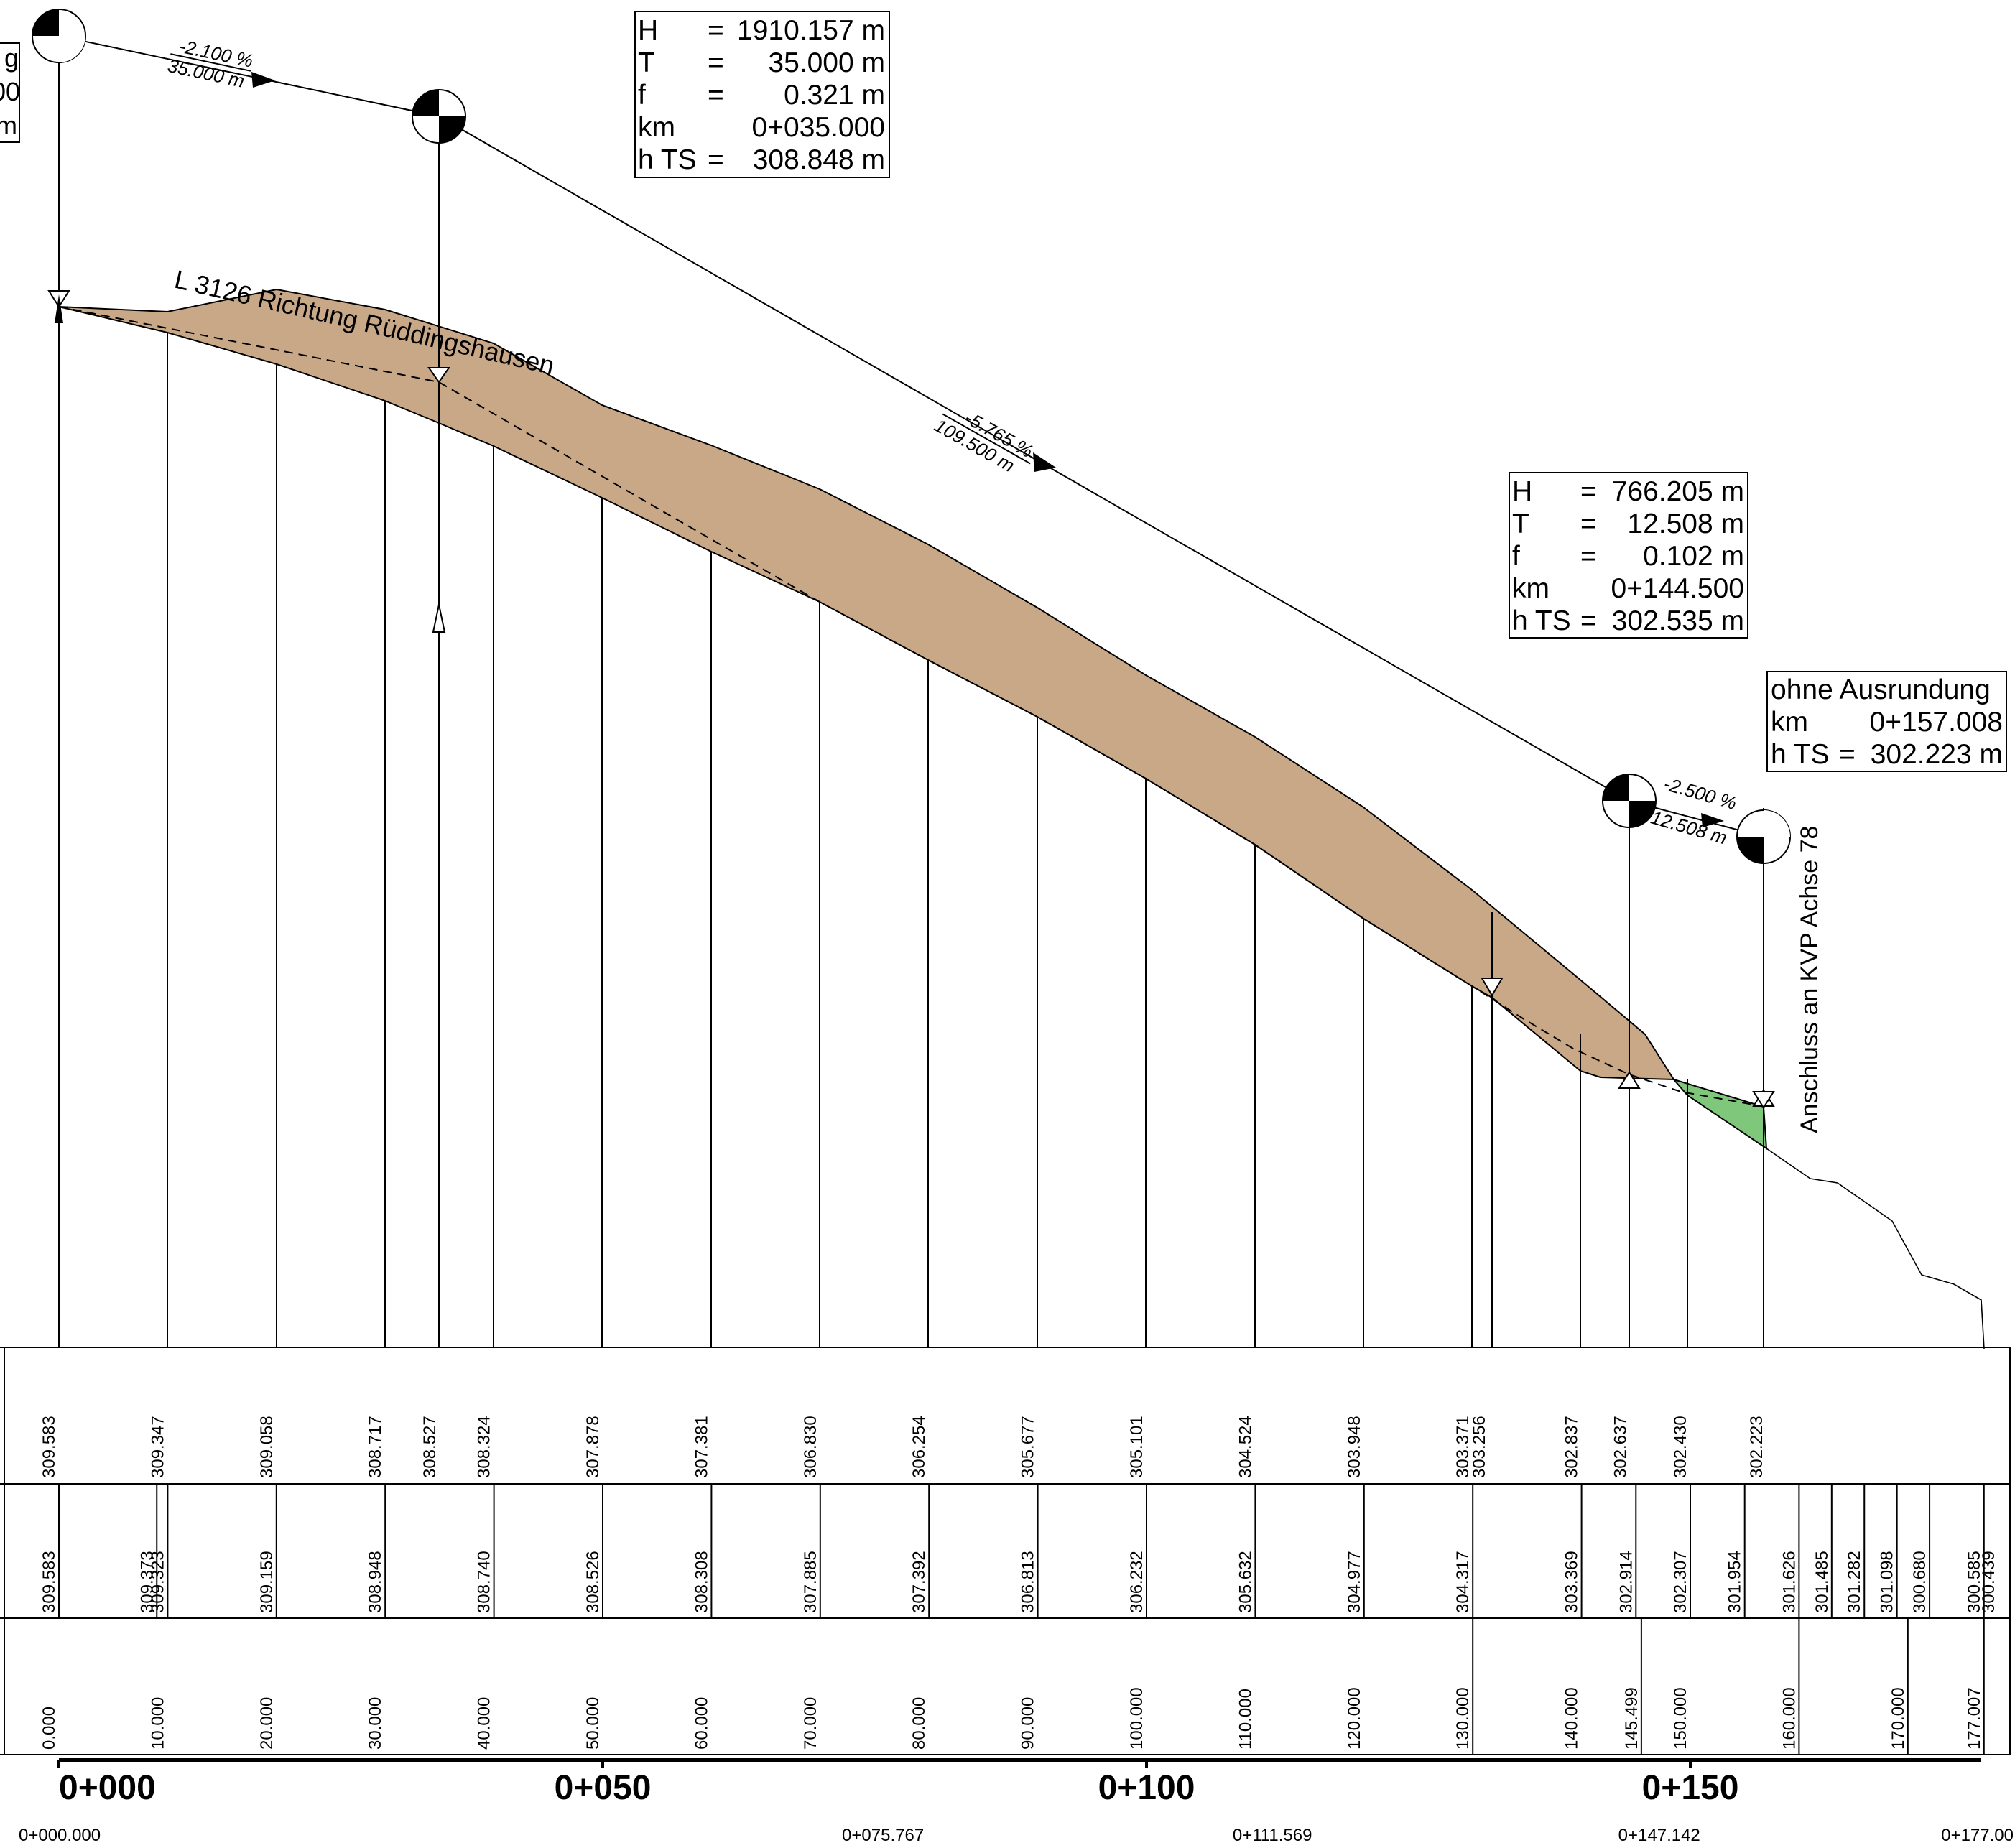 This screenshot has width=2015, height=1848. What do you see at coordinates (593, 1723) in the screenshot?
I see `station-value-label: 50.000` at bounding box center [593, 1723].